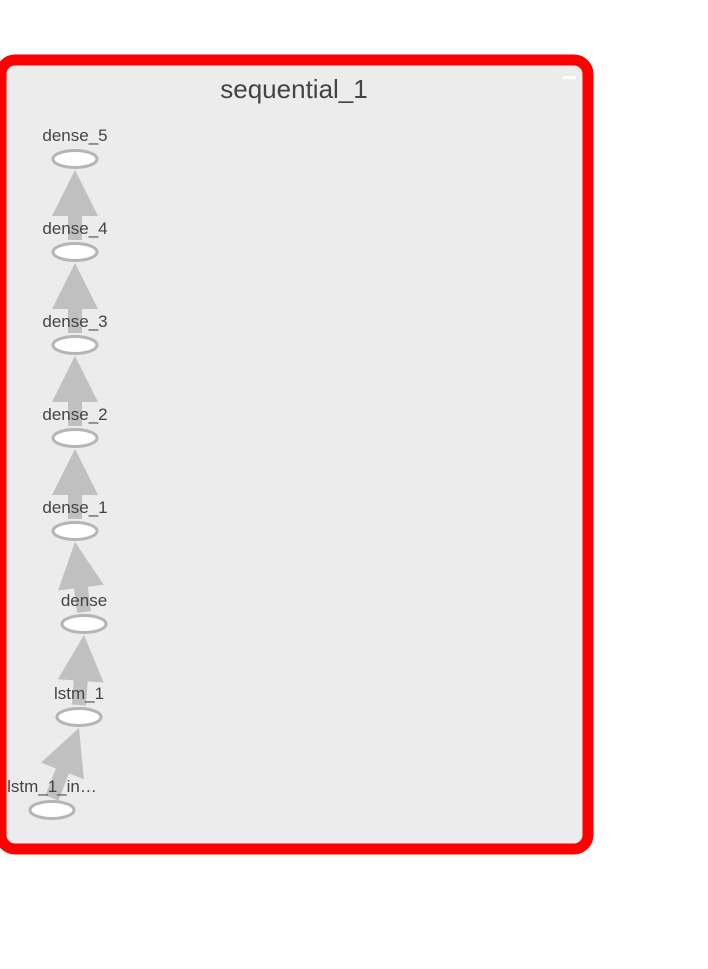 This screenshot has height=969, width=708. What do you see at coordinates (75, 426) in the screenshot?
I see `node-dense_2: dense_2` at bounding box center [75, 426].